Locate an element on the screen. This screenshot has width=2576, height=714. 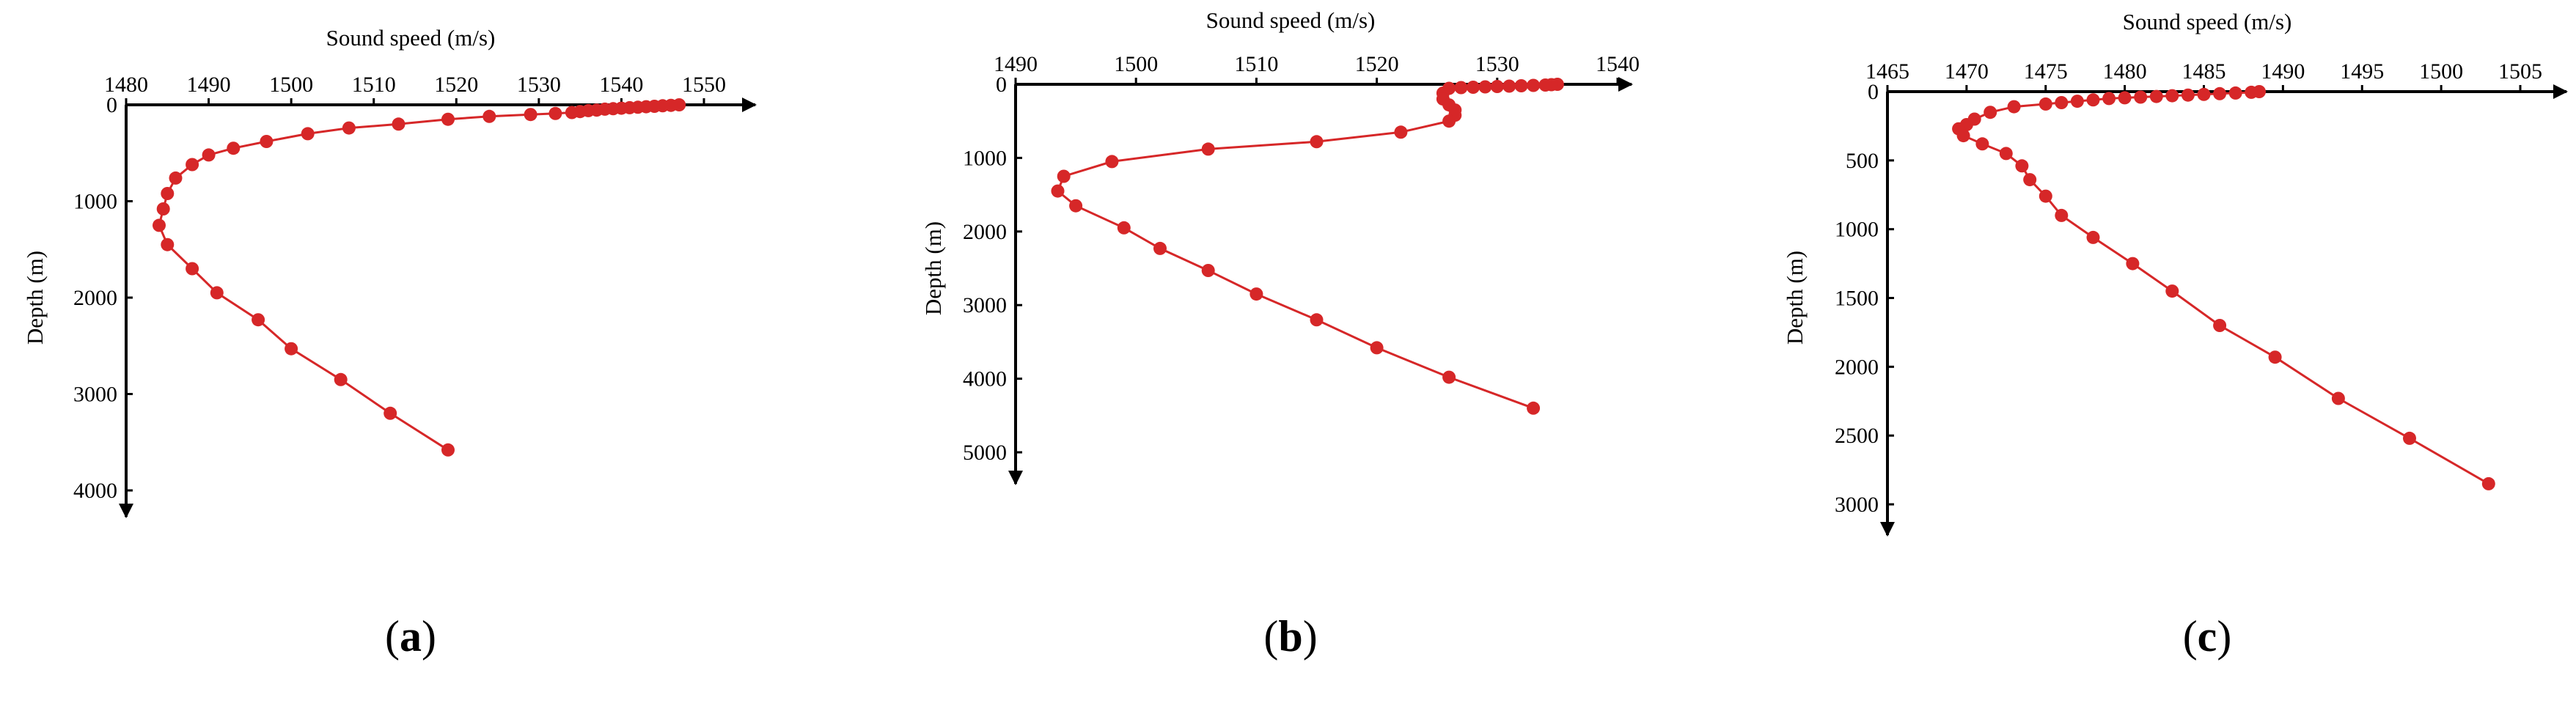
x-tick-label: 1520 is located at coordinates (456, 85).